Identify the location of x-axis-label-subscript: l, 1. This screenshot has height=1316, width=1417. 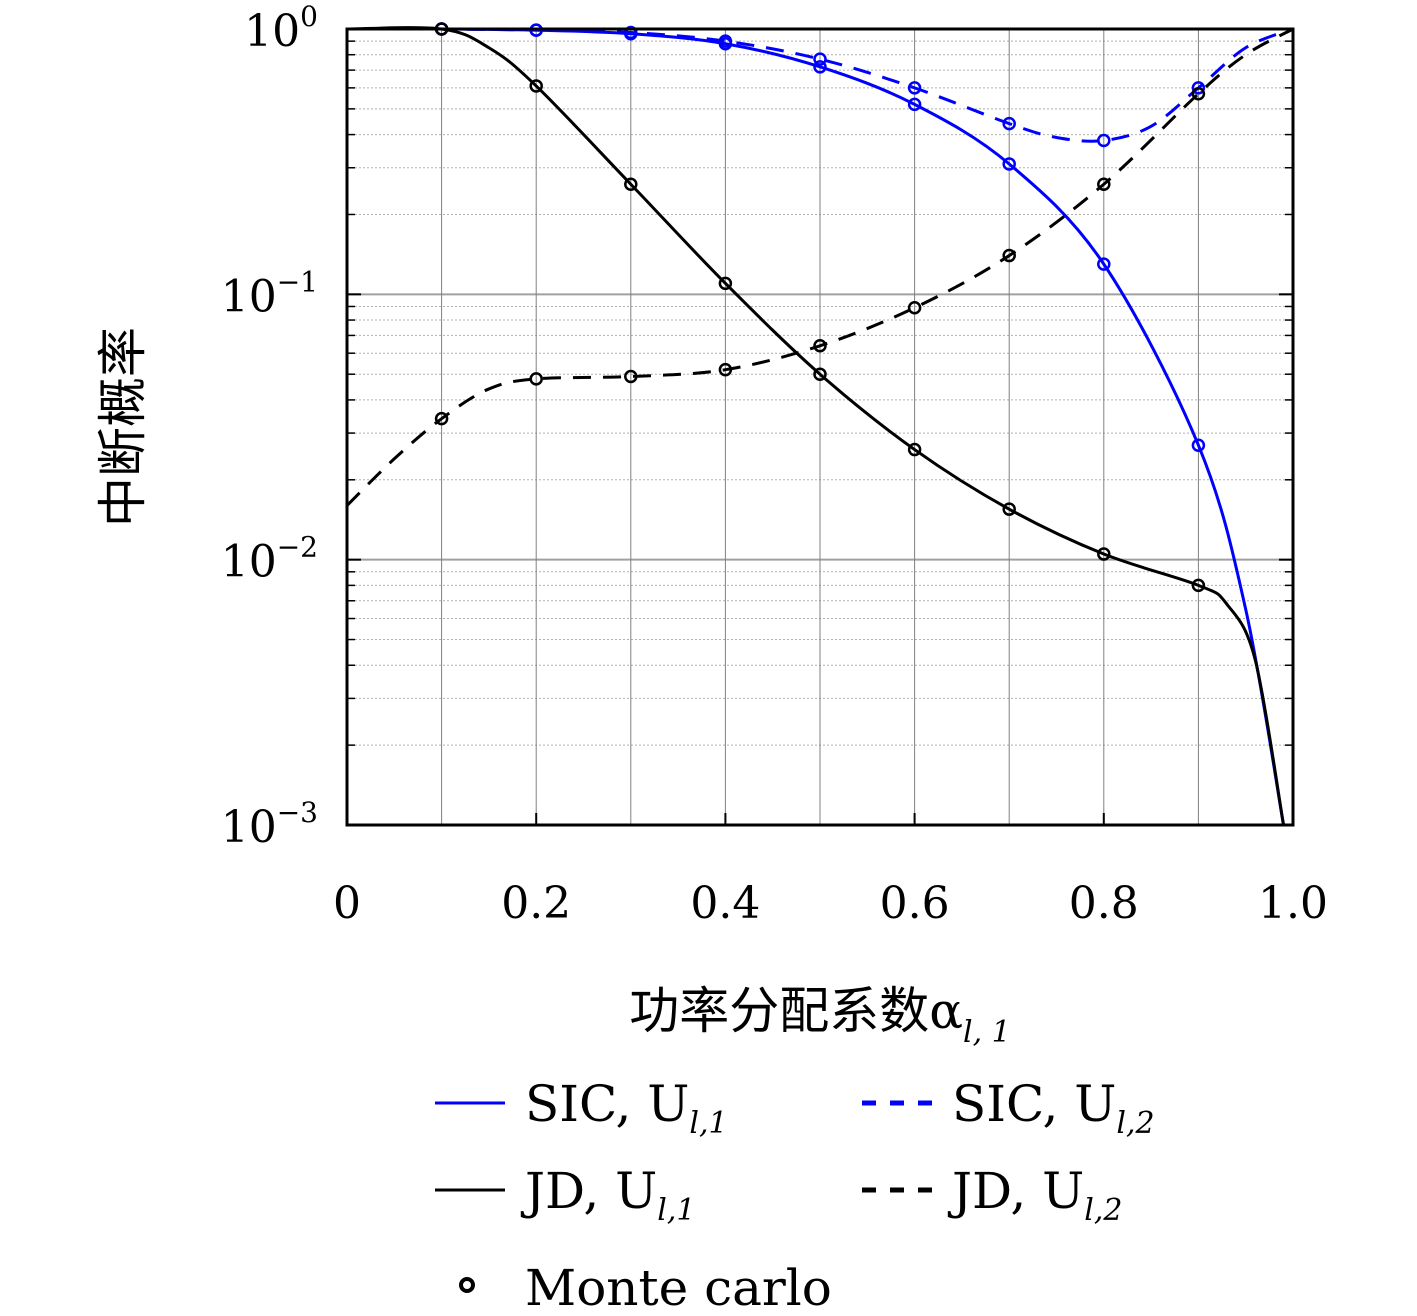
(987, 1032).